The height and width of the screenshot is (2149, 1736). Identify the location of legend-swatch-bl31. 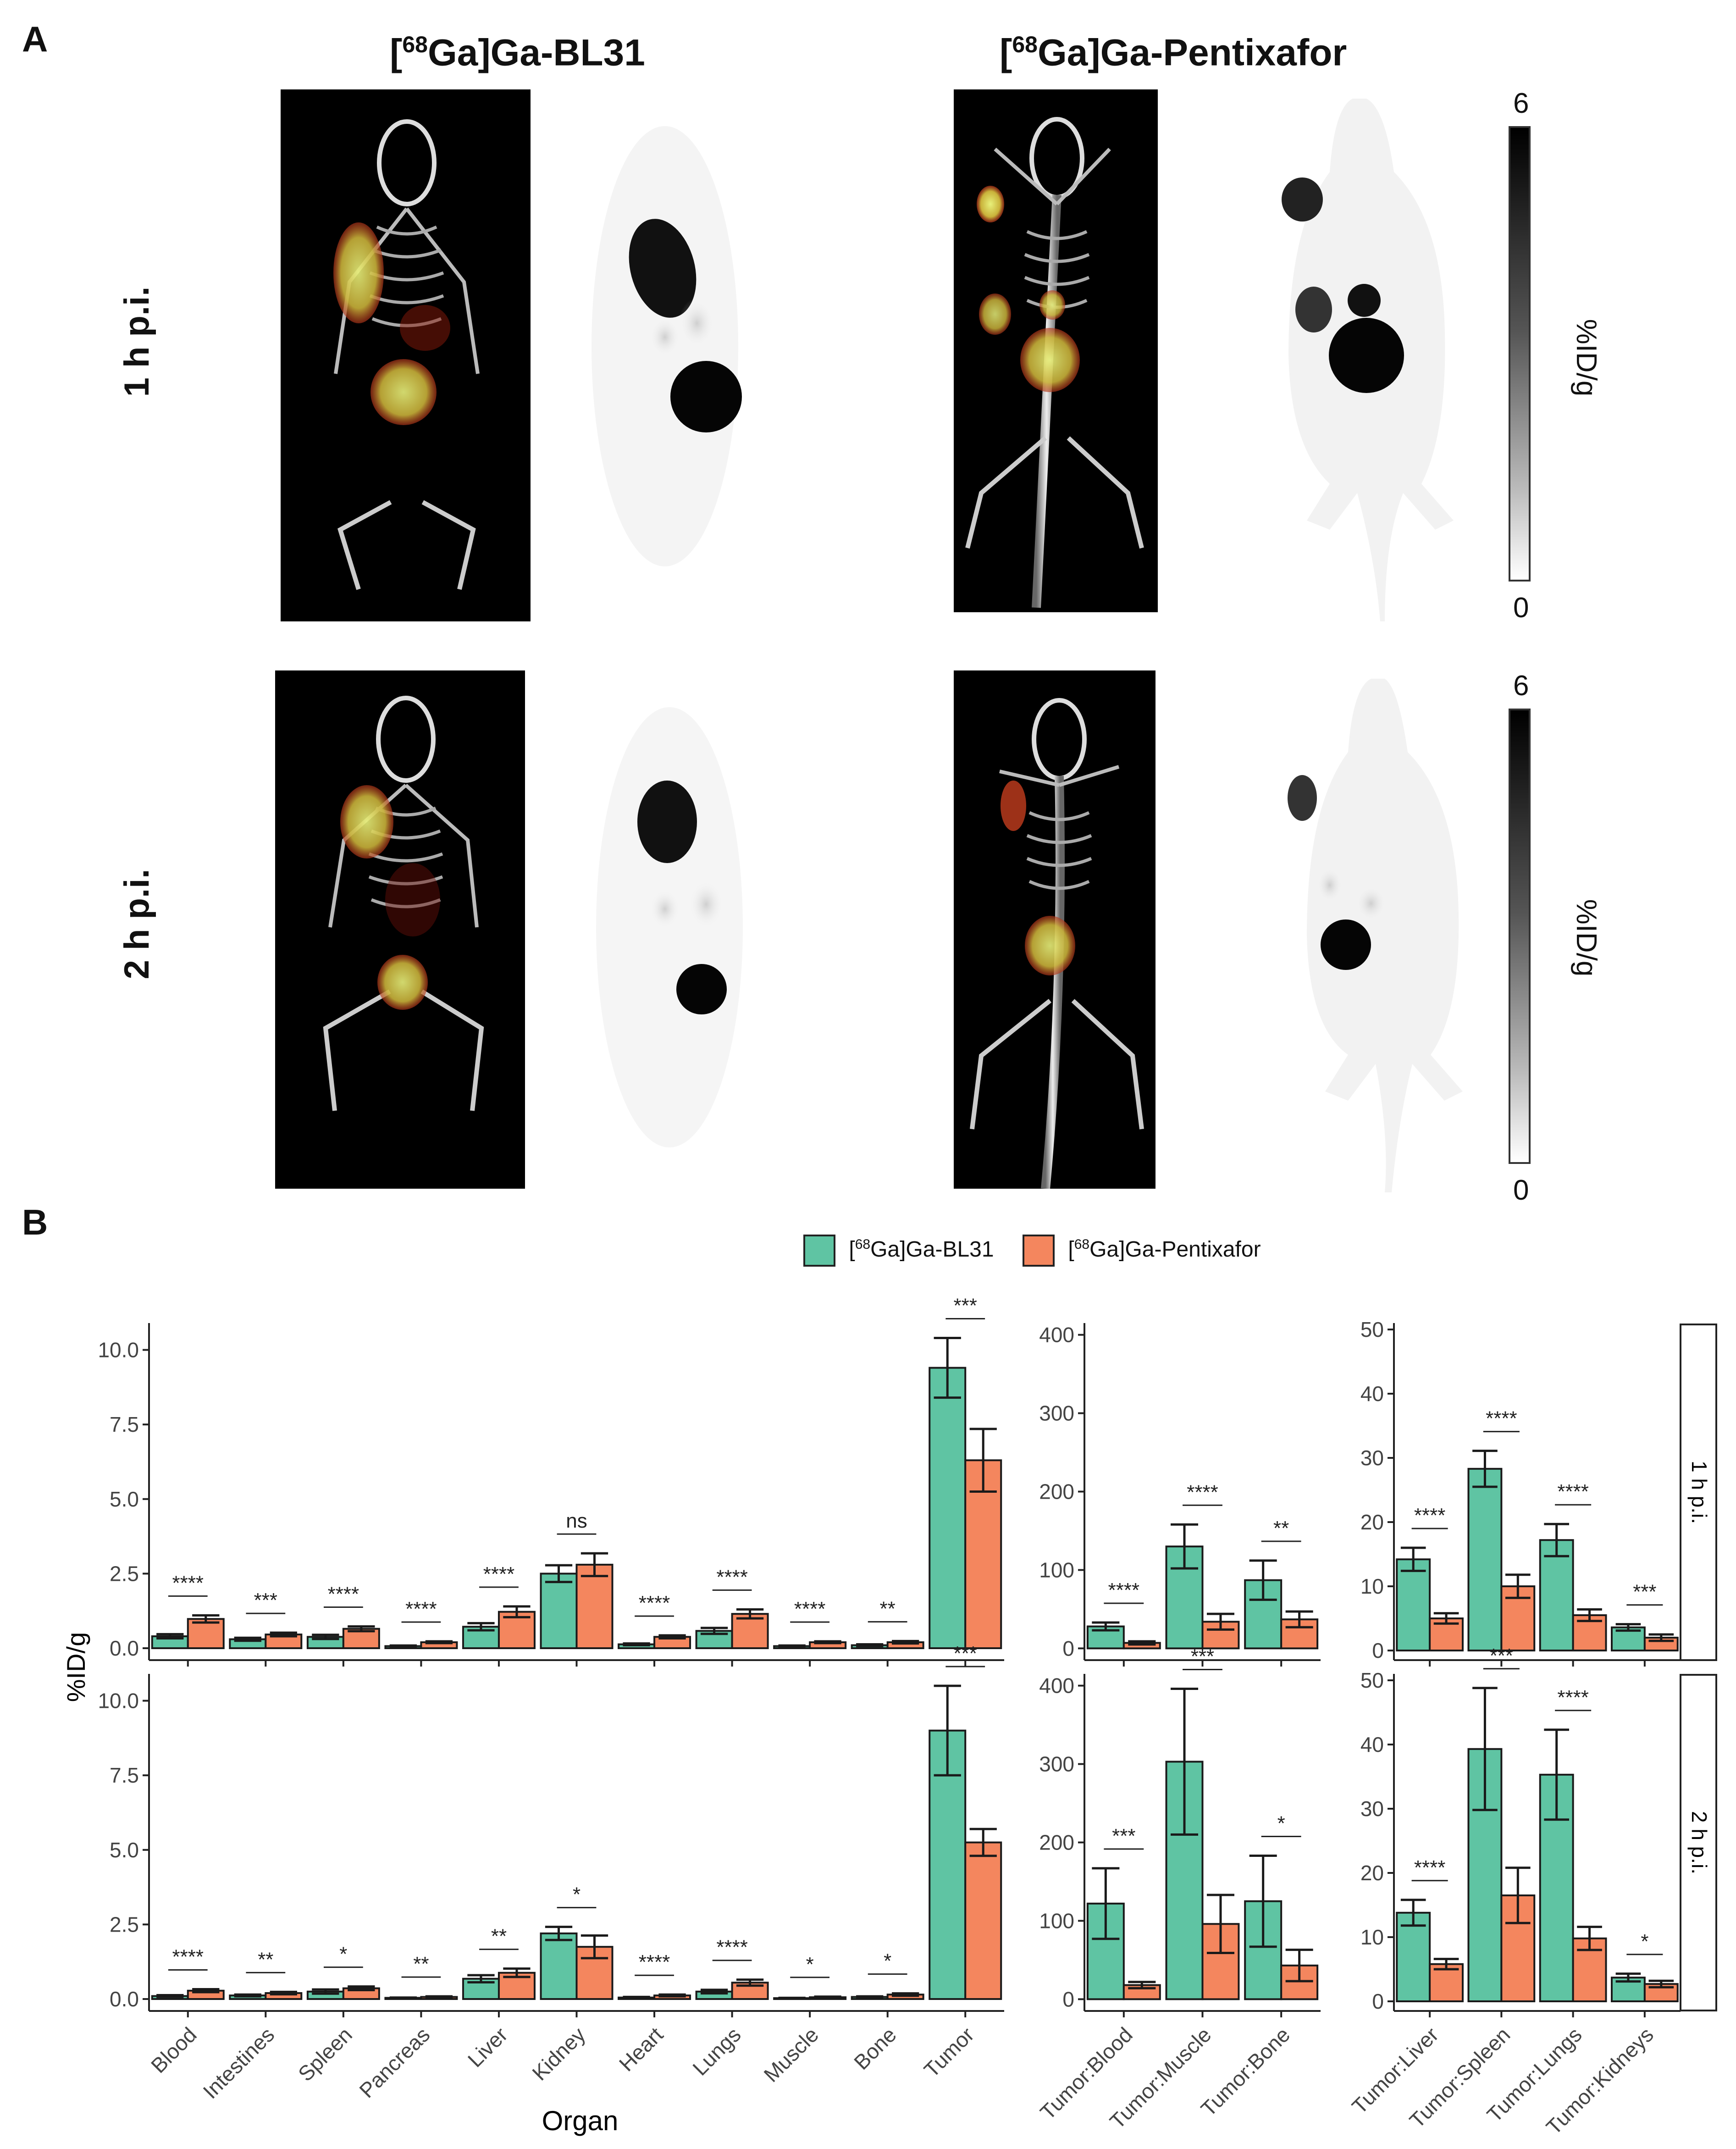
(819, 1251).